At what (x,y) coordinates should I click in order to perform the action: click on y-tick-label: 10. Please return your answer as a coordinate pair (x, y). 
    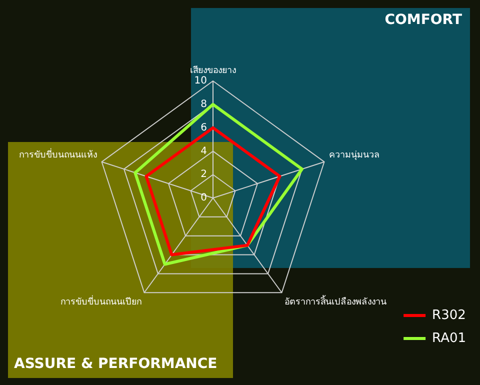
    Looking at the image, I should click on (200, 81).